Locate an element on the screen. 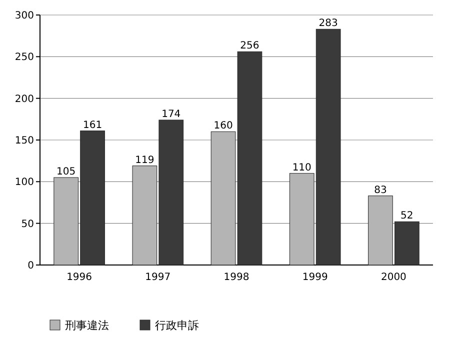 The image size is (453, 340). x-tick-label: 1996 is located at coordinates (79, 277).